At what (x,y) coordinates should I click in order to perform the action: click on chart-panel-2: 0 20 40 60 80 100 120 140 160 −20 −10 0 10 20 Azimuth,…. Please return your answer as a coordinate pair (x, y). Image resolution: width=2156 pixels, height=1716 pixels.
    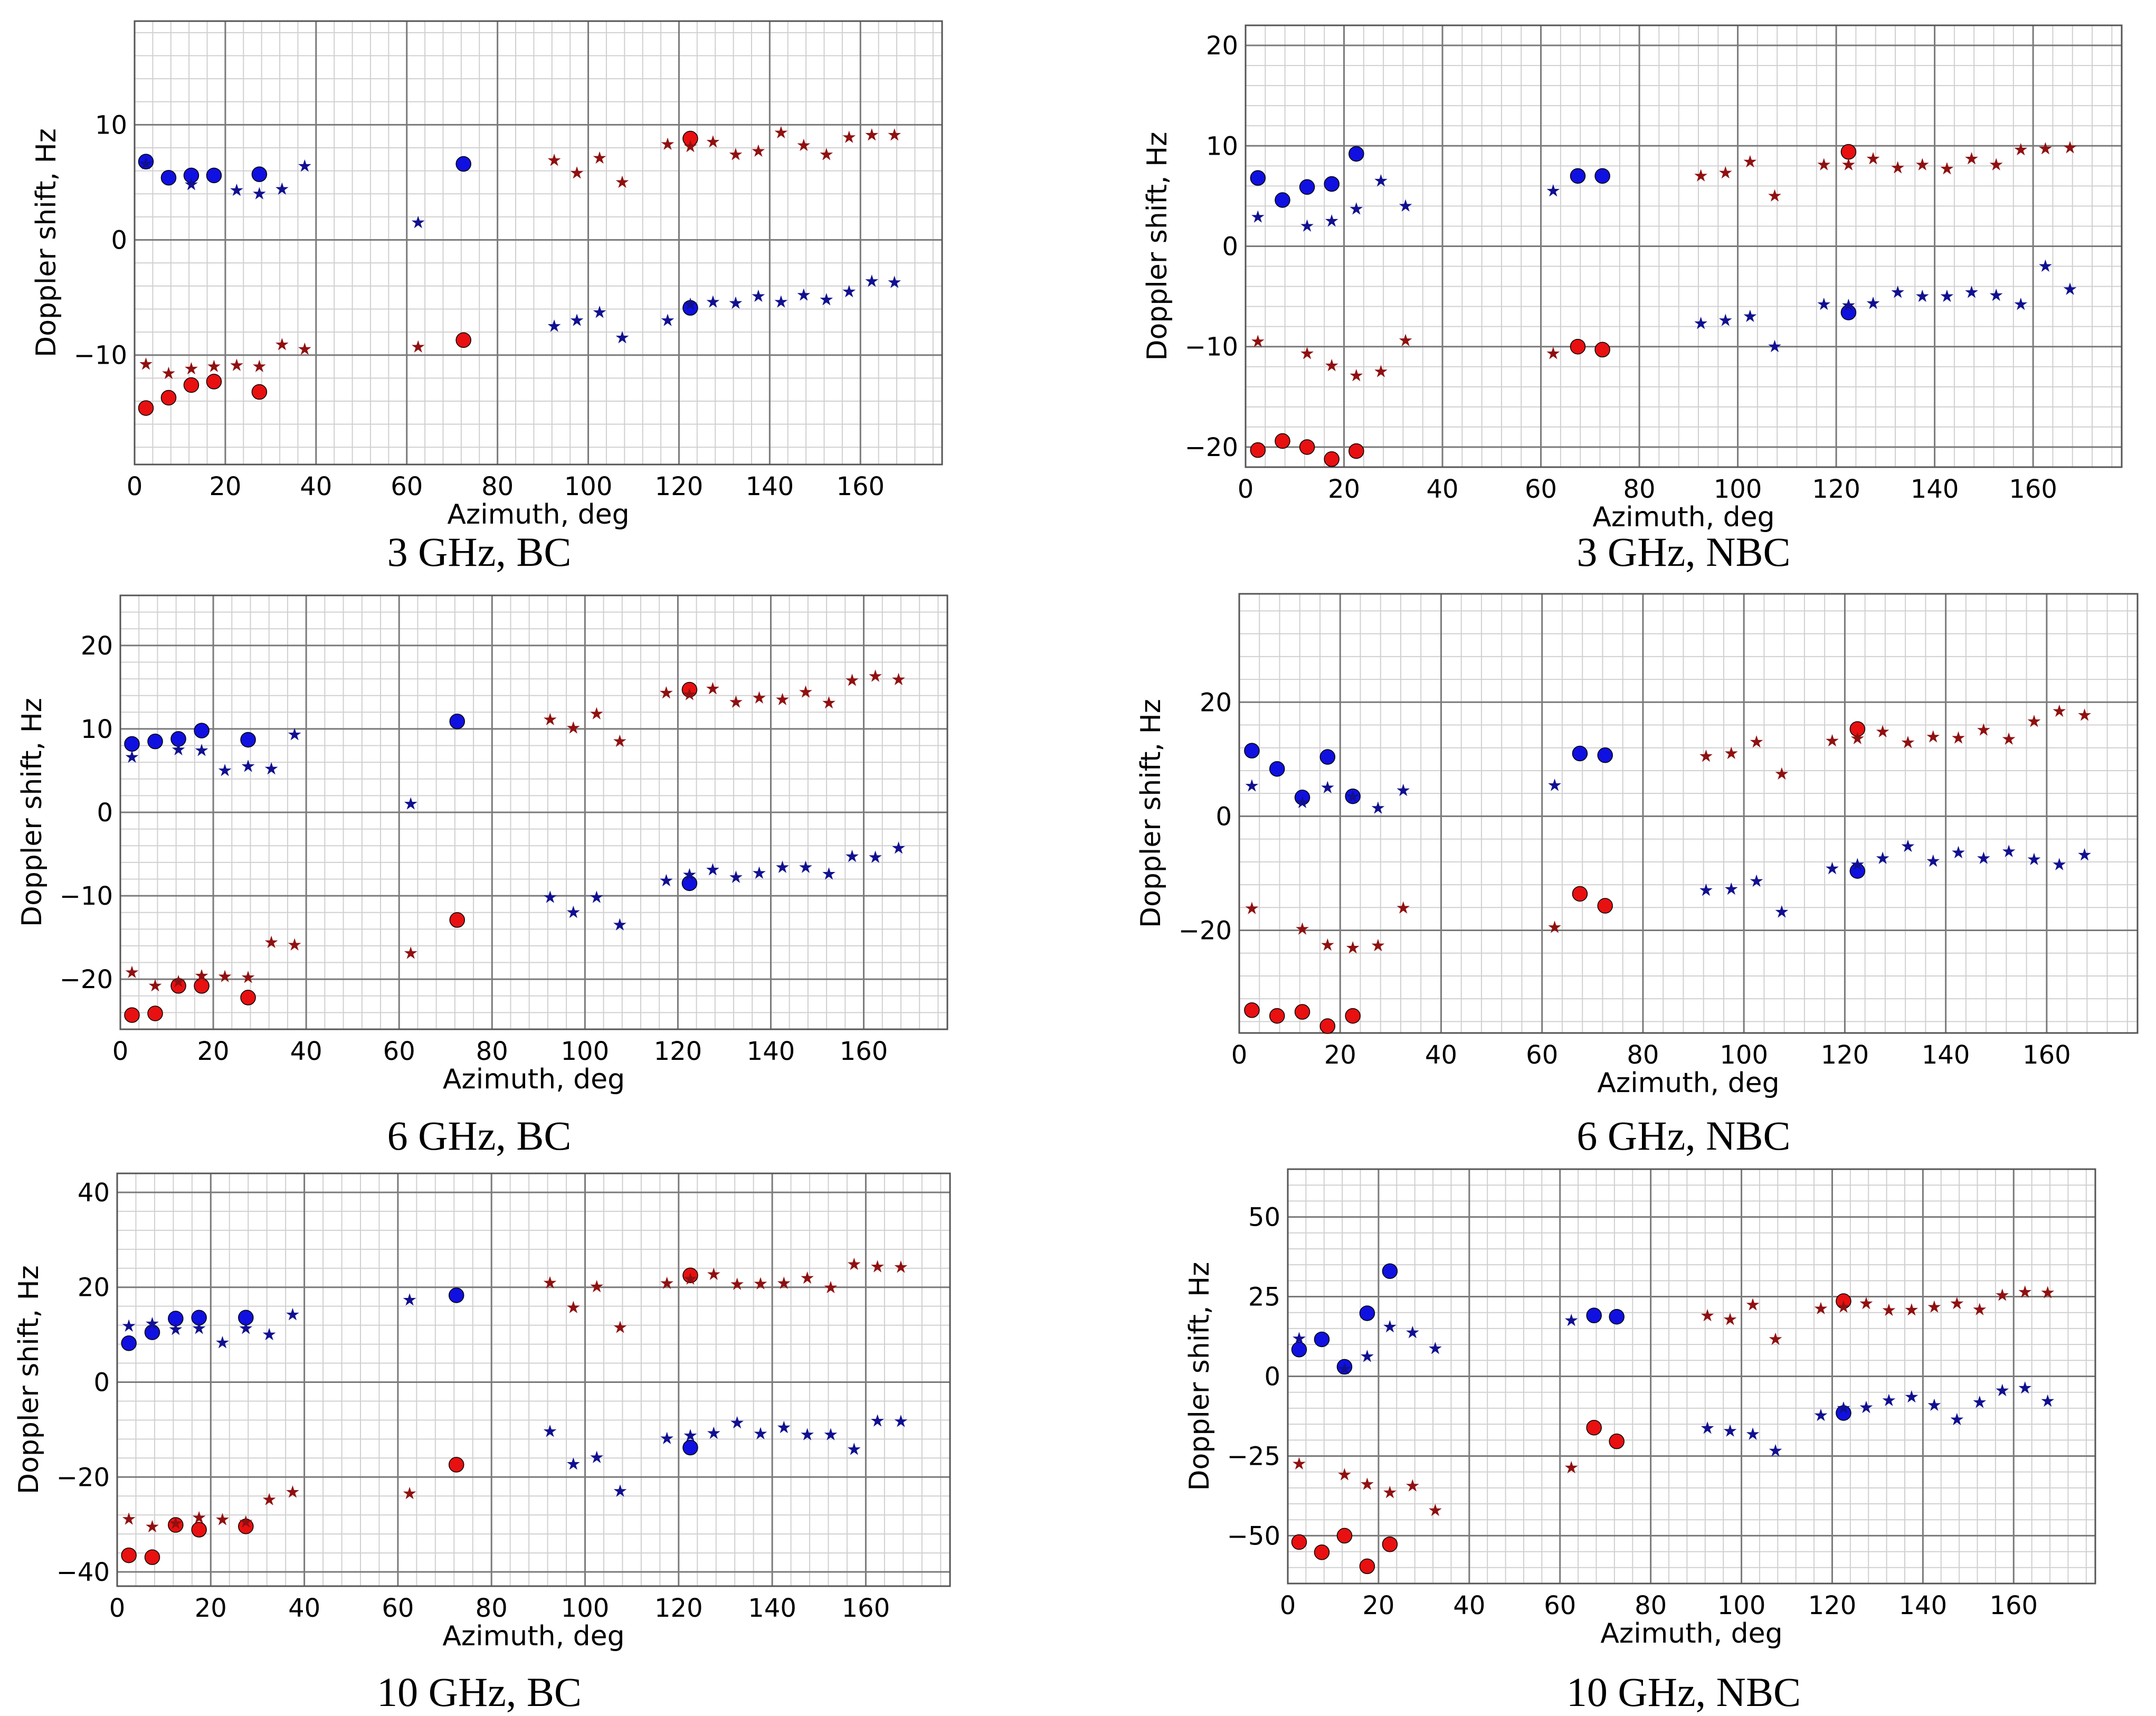
    Looking at the image, I should click on (1632, 300).